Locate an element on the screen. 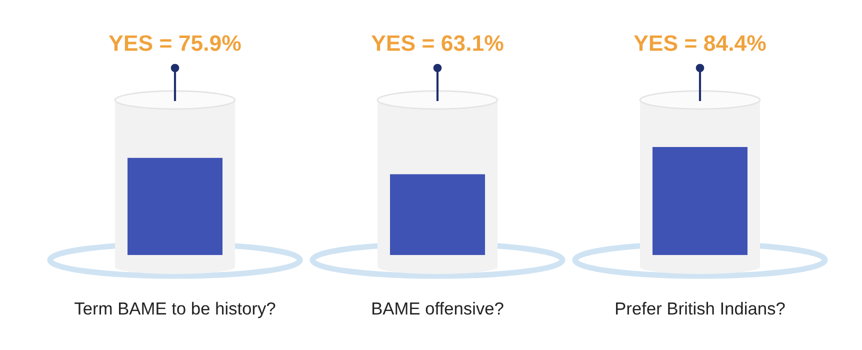  data-label: YES = 75.9% is located at coordinates (174, 43).